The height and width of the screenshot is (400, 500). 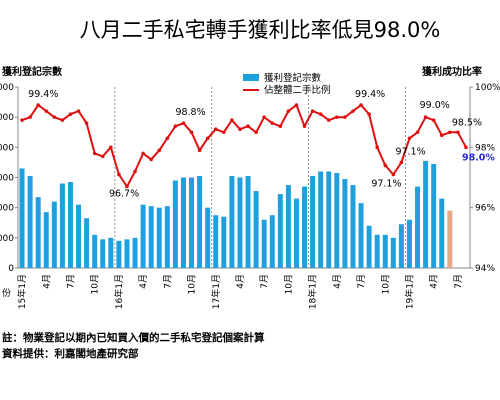 What do you see at coordinates (467, 122) in the screenshot?
I see `data-label: 98.5%` at bounding box center [467, 122].